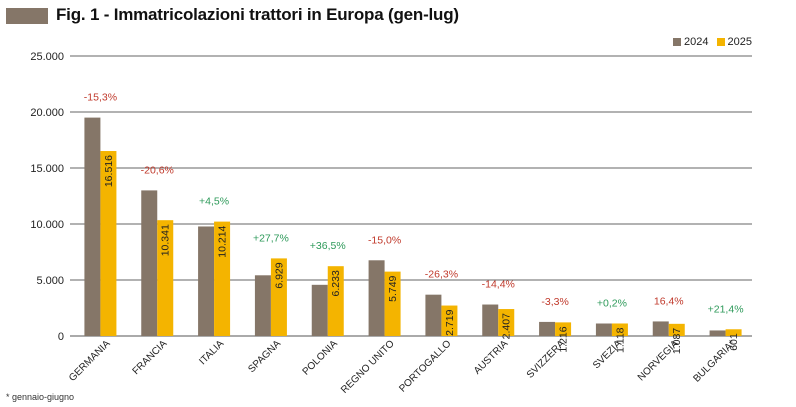  I want to click on y-tick-label: 20.000, so click(47, 113).